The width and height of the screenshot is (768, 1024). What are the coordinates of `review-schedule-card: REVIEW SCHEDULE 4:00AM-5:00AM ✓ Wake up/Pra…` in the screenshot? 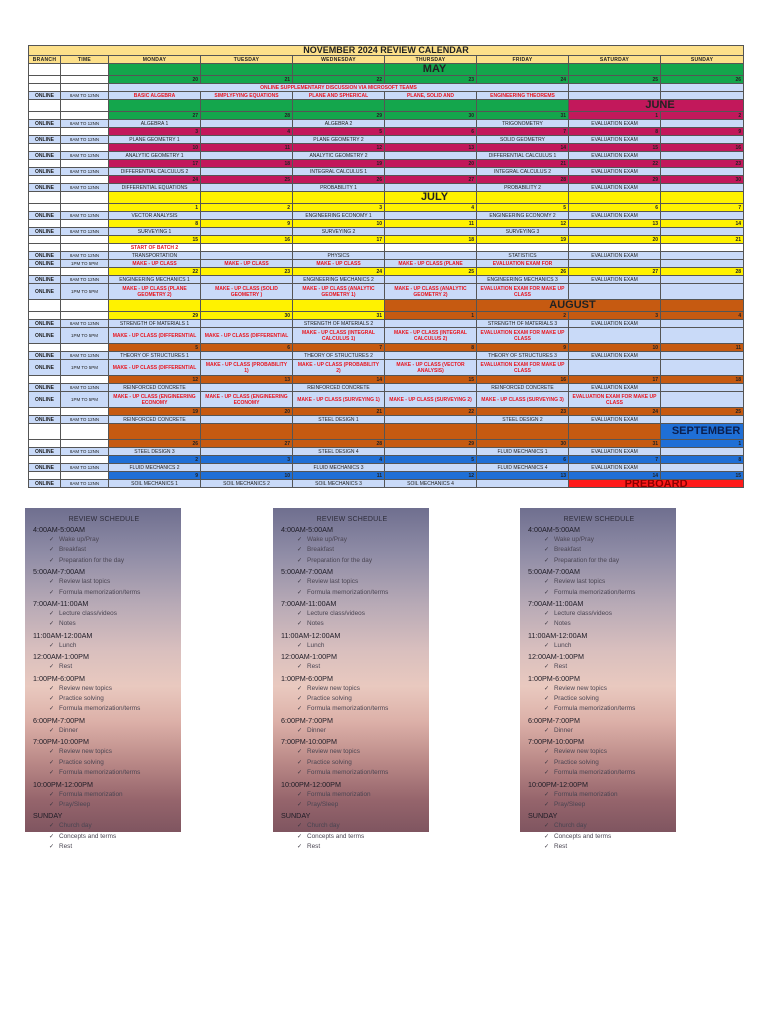 It's located at (351, 679).